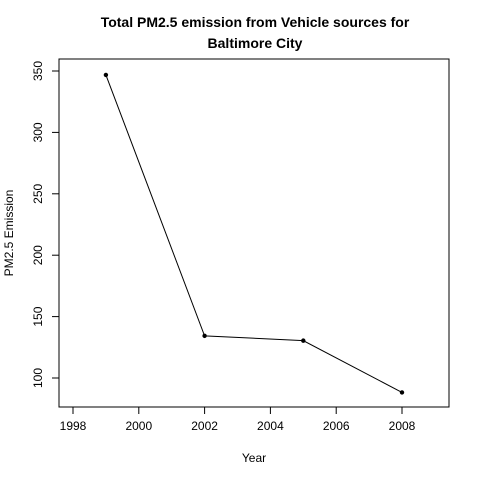 This screenshot has height=480, width=480. What do you see at coordinates (38, 316) in the screenshot?
I see `y-tick-label-150: 150` at bounding box center [38, 316].